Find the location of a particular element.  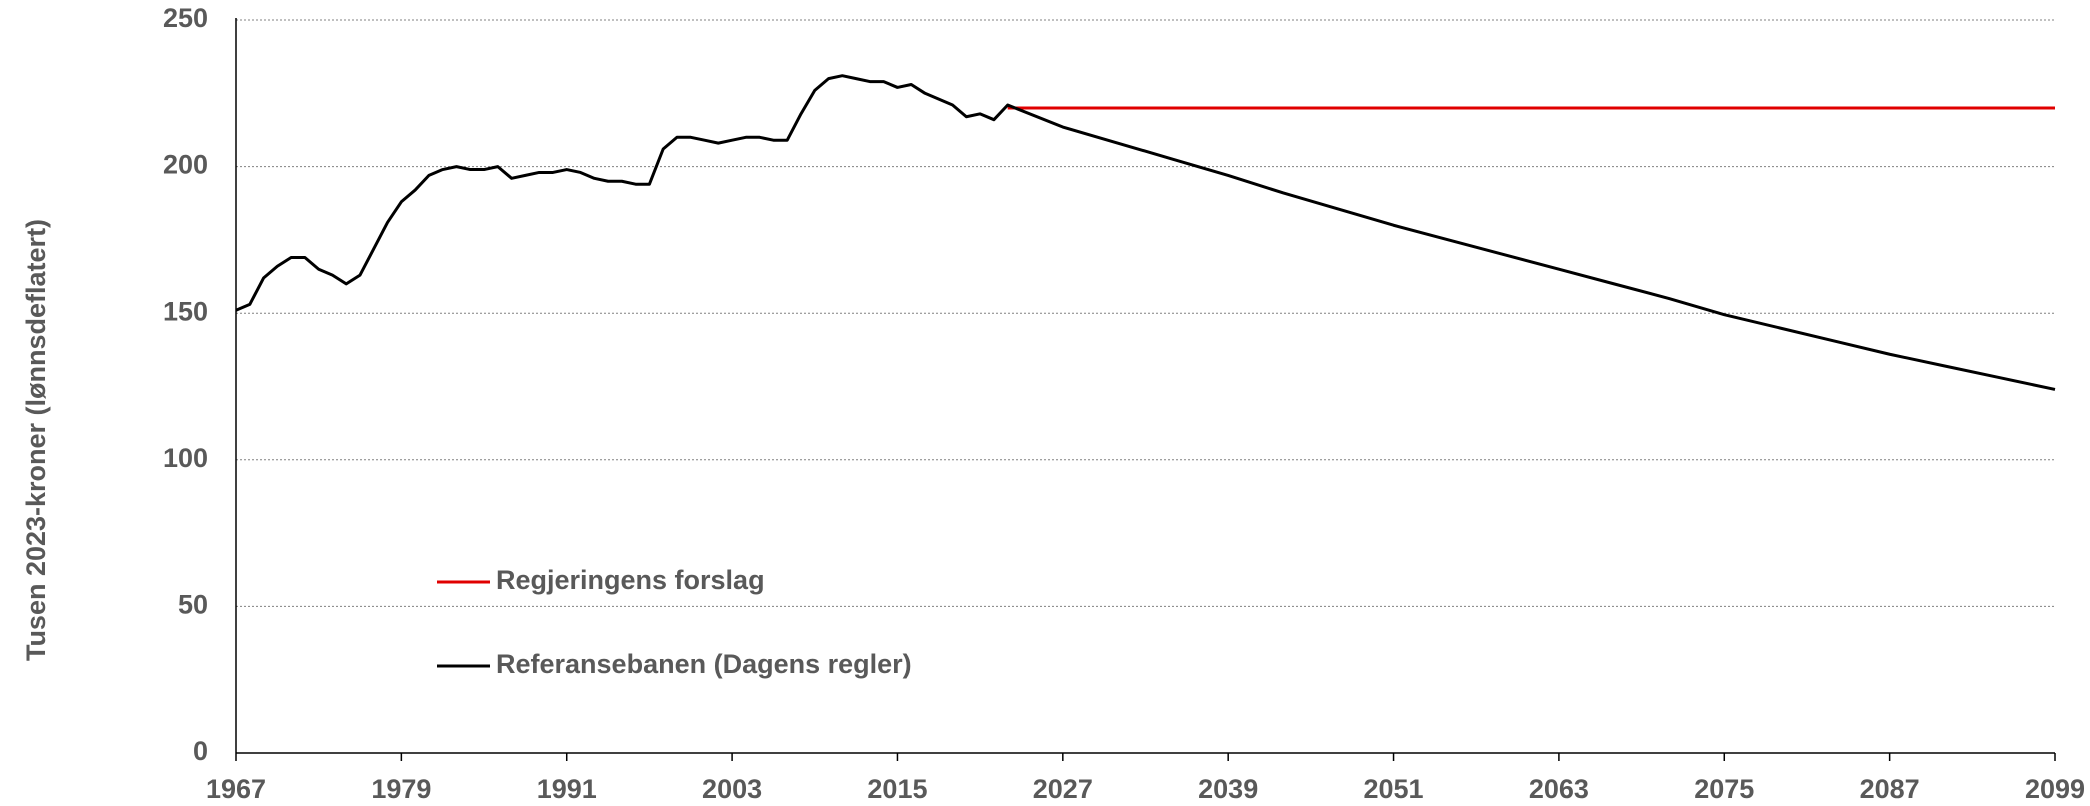

x-tick-label: 2099 is located at coordinates (2055, 789).